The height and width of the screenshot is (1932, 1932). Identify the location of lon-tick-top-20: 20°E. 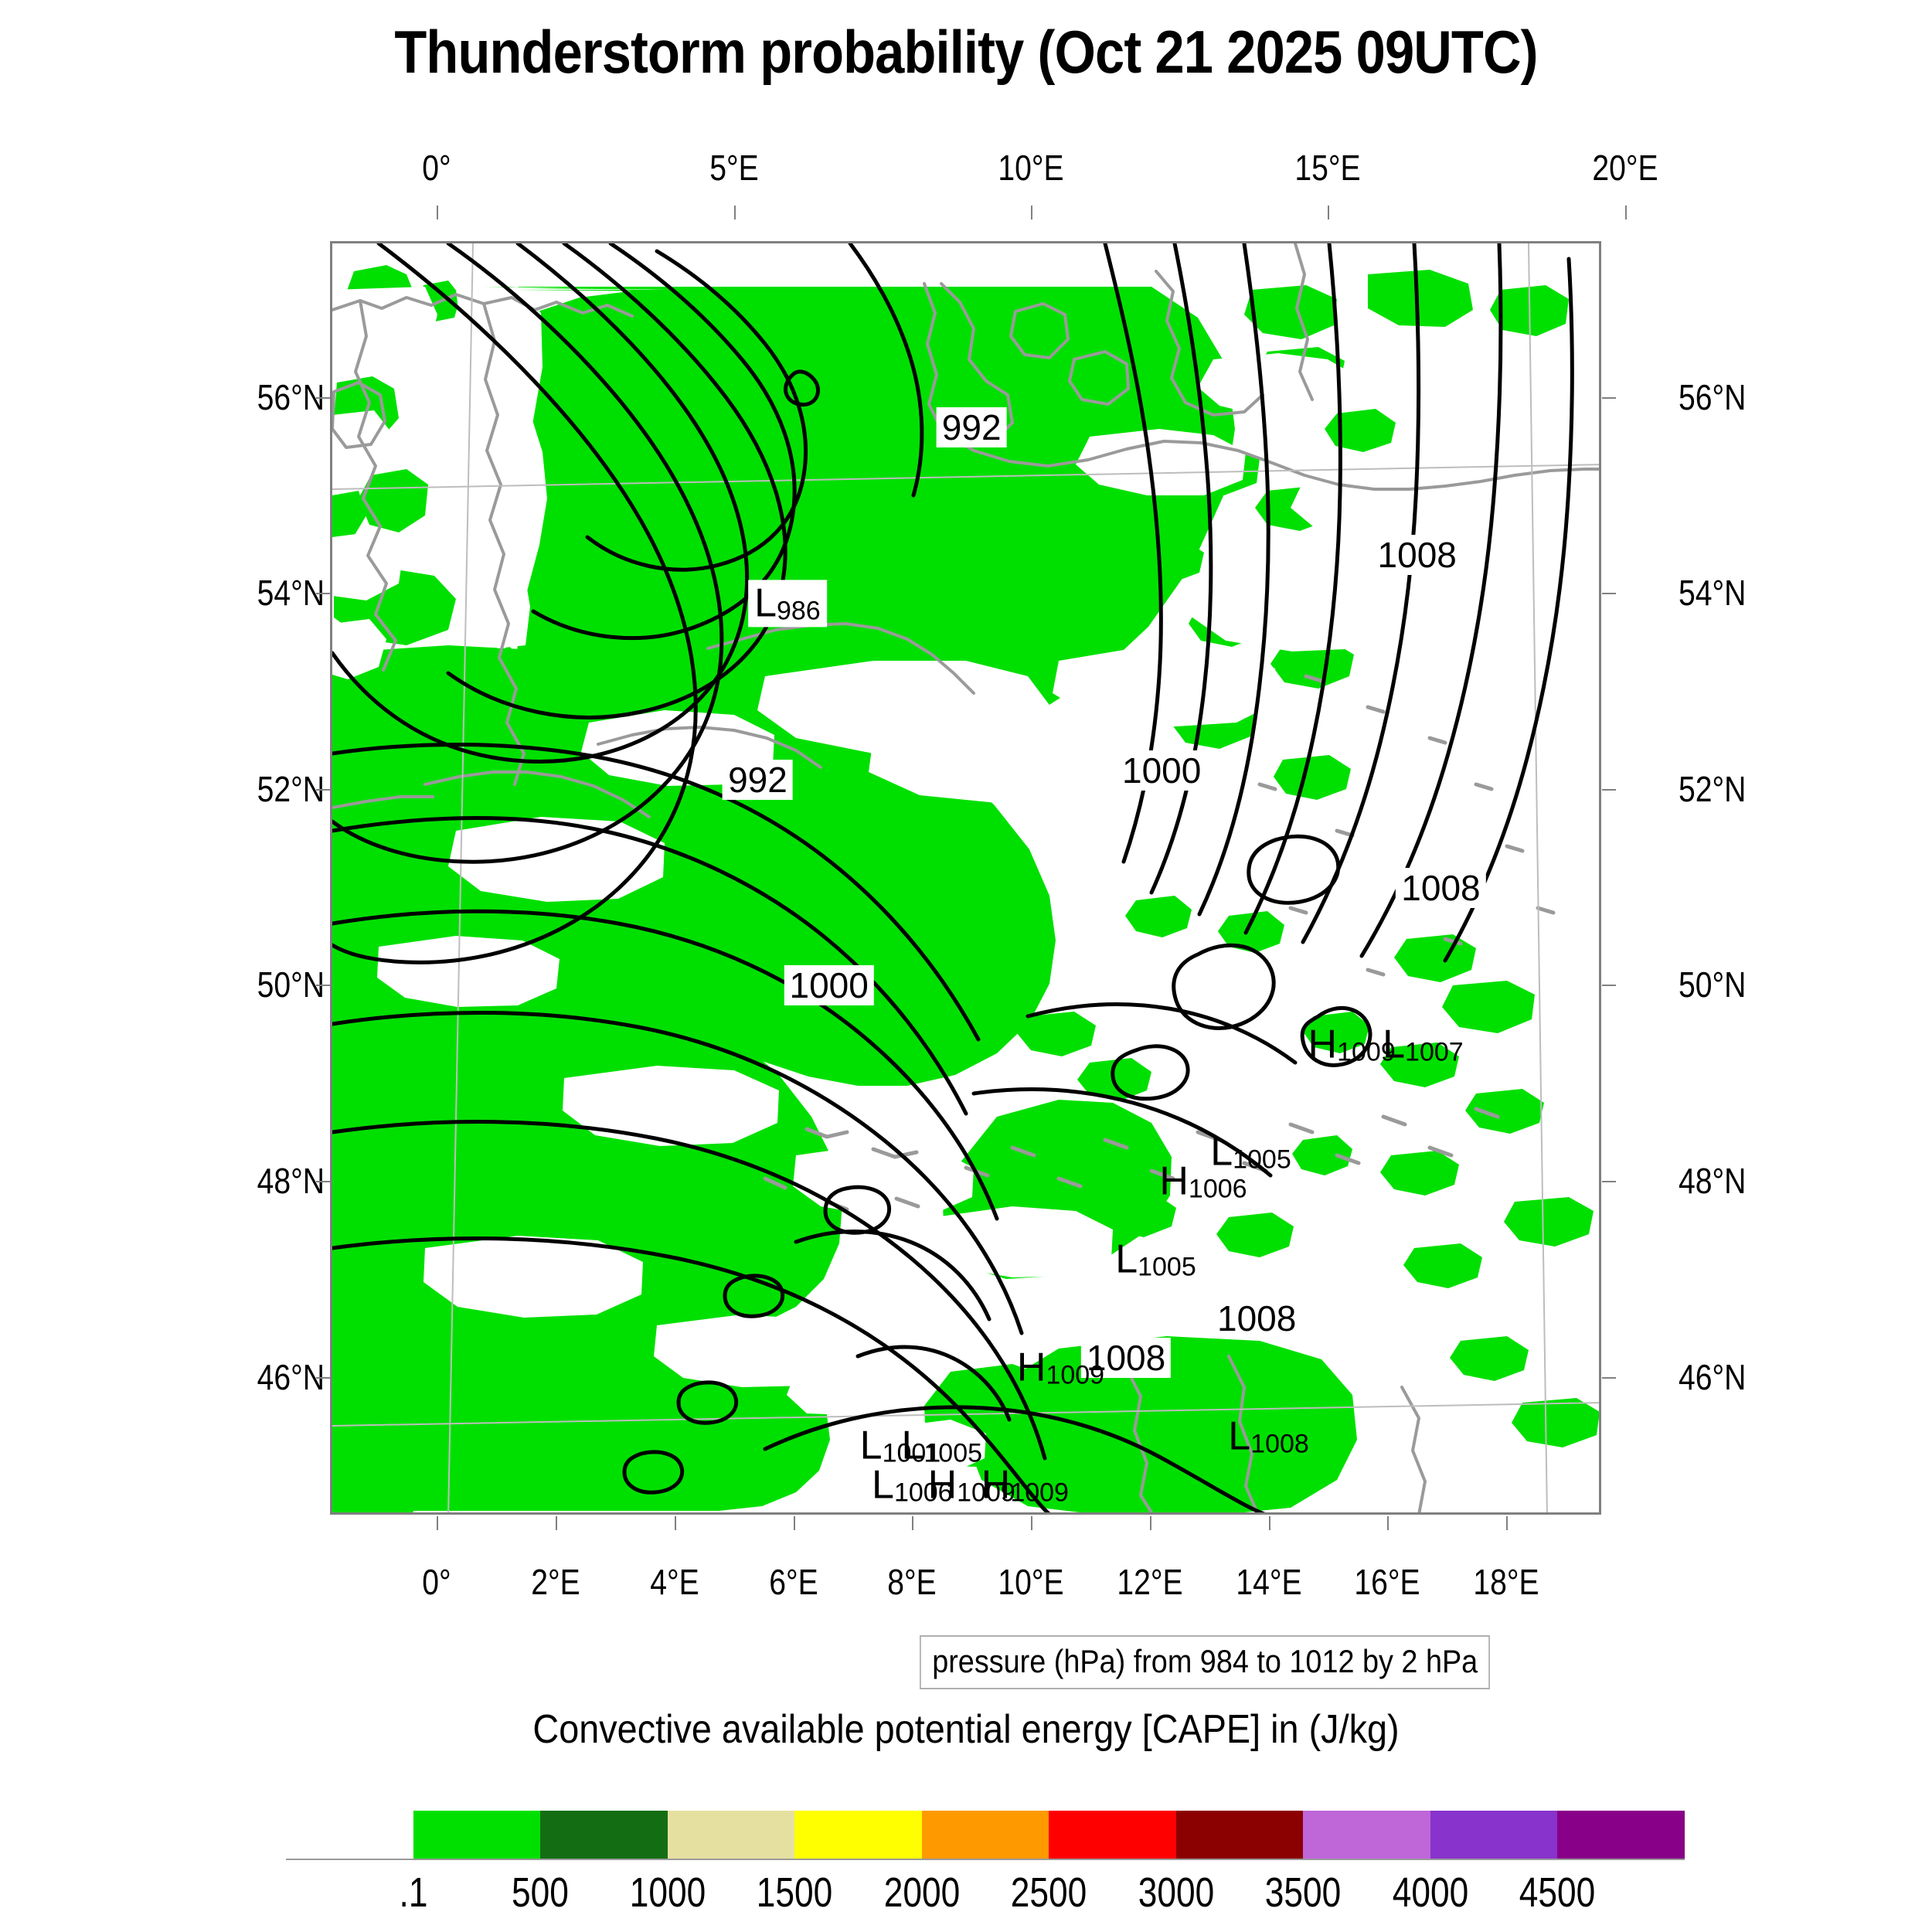
(1625, 168).